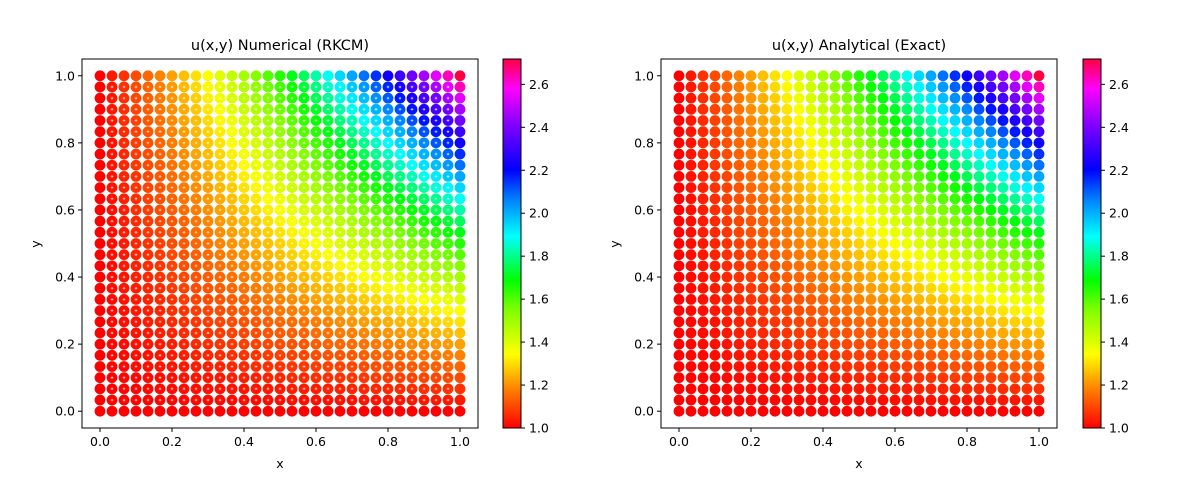 This screenshot has width=1187, height=491. Describe the element at coordinates (859, 46) in the screenshot. I see `chart-title: u(x,y) Analytical (Exact)` at that location.